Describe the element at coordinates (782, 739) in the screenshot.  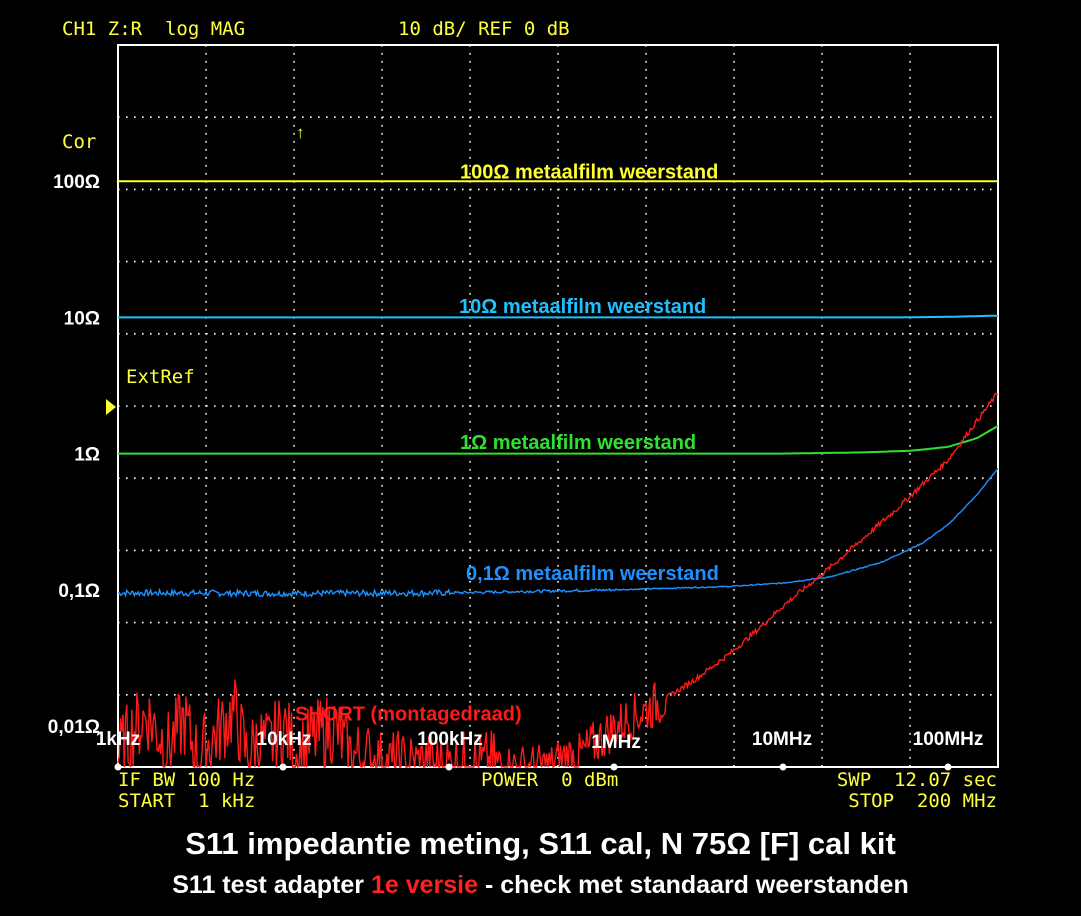
I see `x-tick-label: 10MHz` at that location.